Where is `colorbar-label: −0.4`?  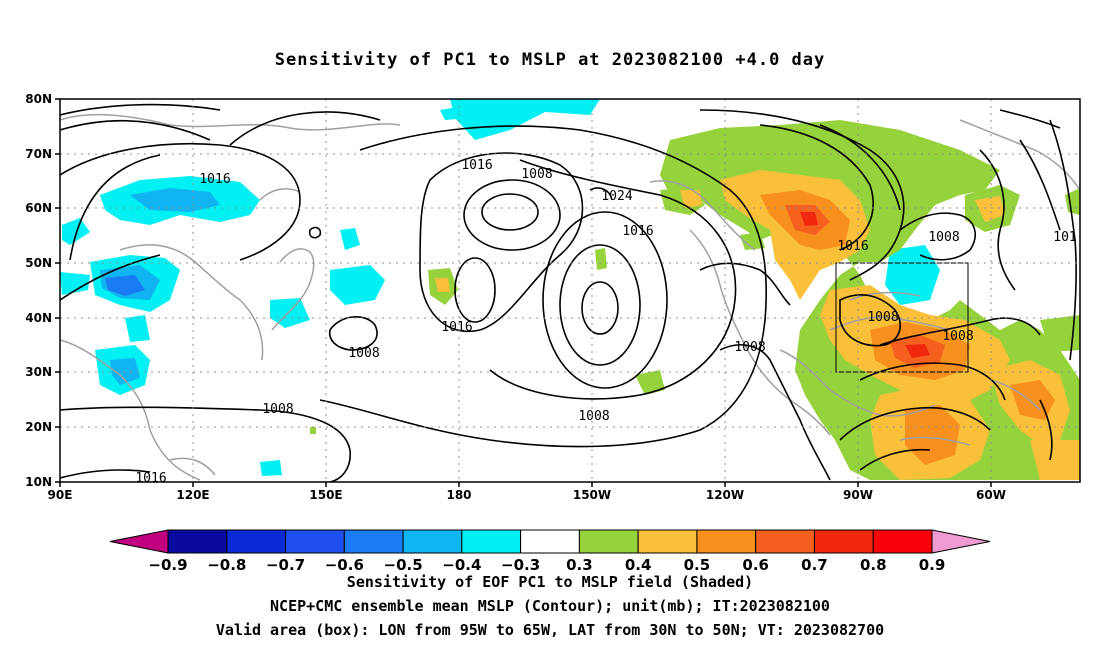
colorbar-label: −0.4 is located at coordinates (461, 565).